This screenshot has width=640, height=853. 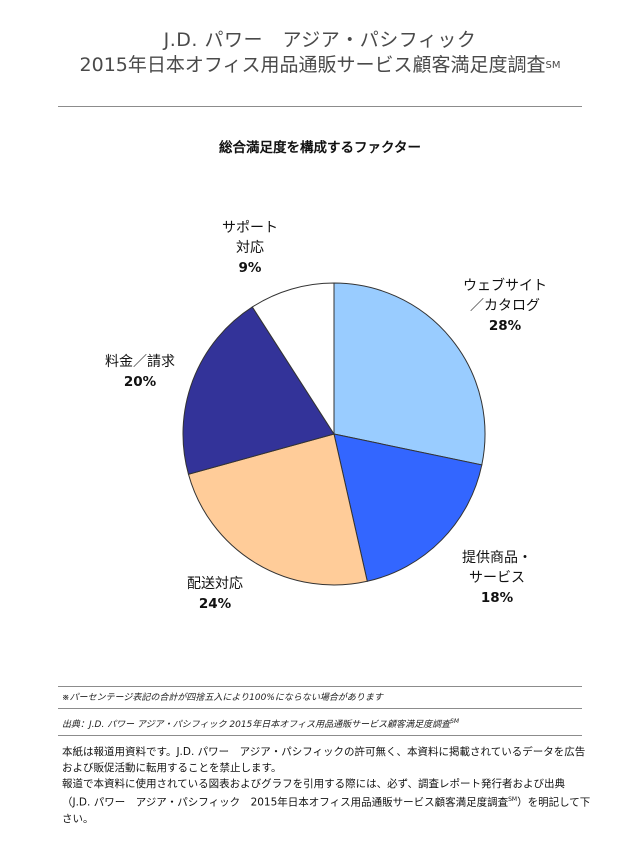 What do you see at coordinates (320, 40) in the screenshot?
I see `report-publisher: J.D. パワー アジア・パシフィック` at bounding box center [320, 40].